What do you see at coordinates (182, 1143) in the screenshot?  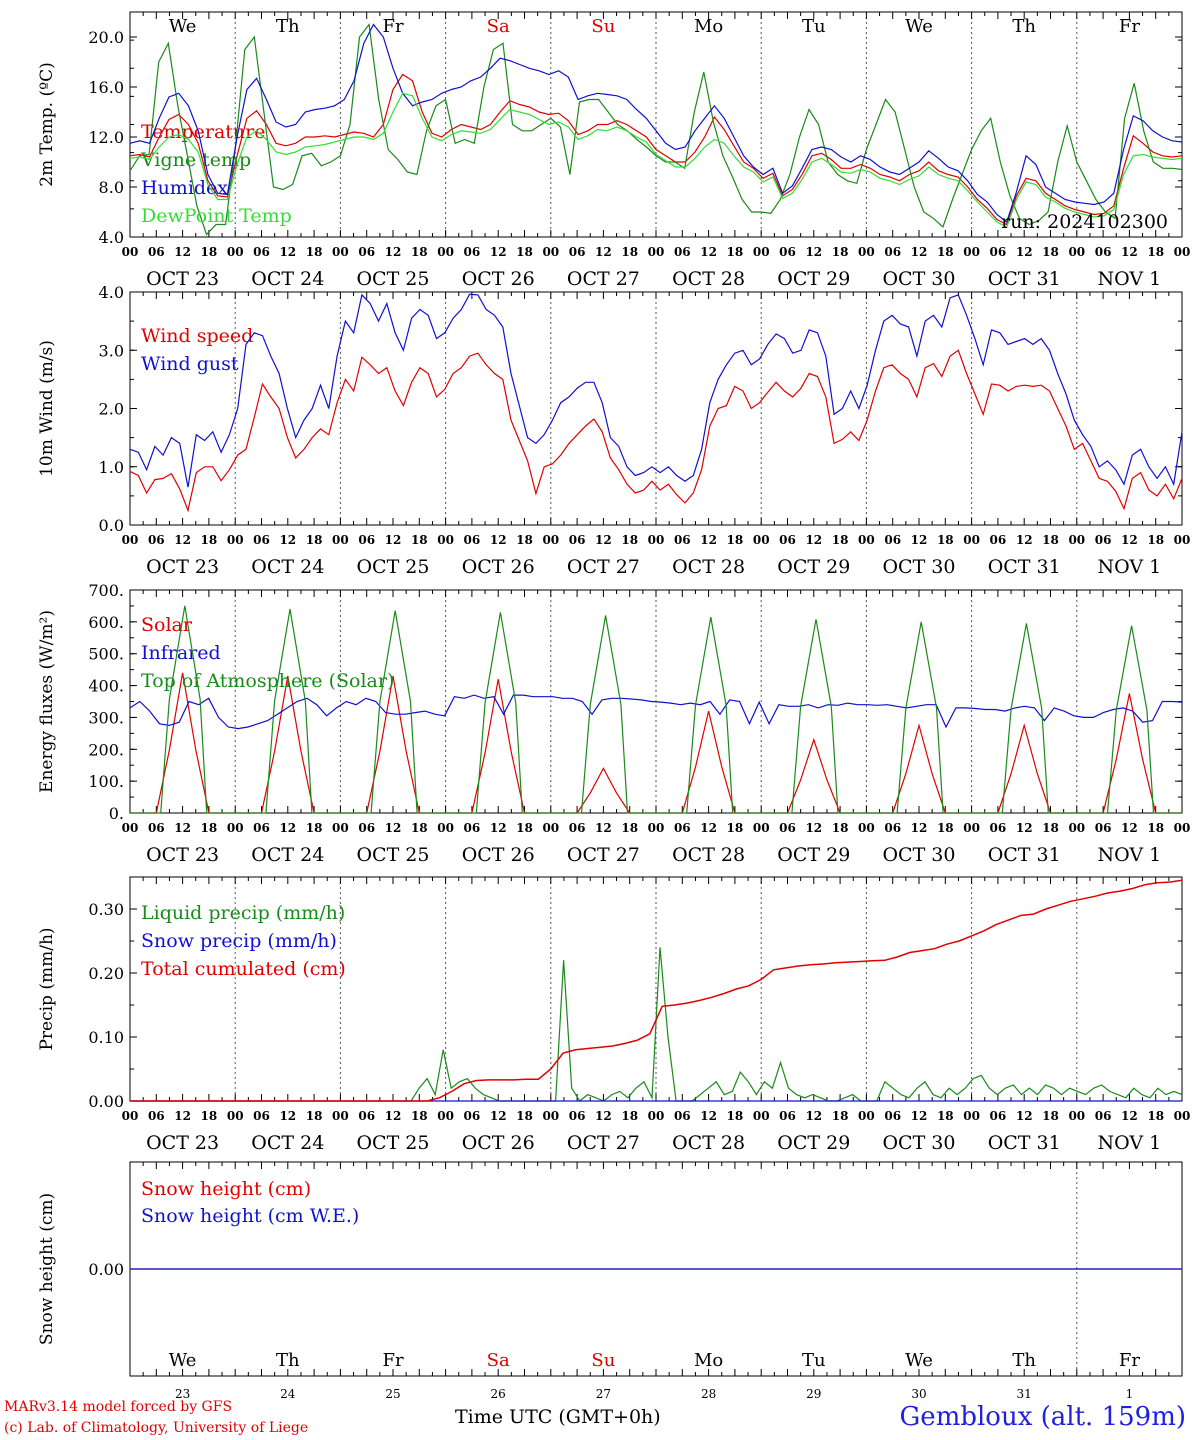 I see `date-label: OCT 23` at bounding box center [182, 1143].